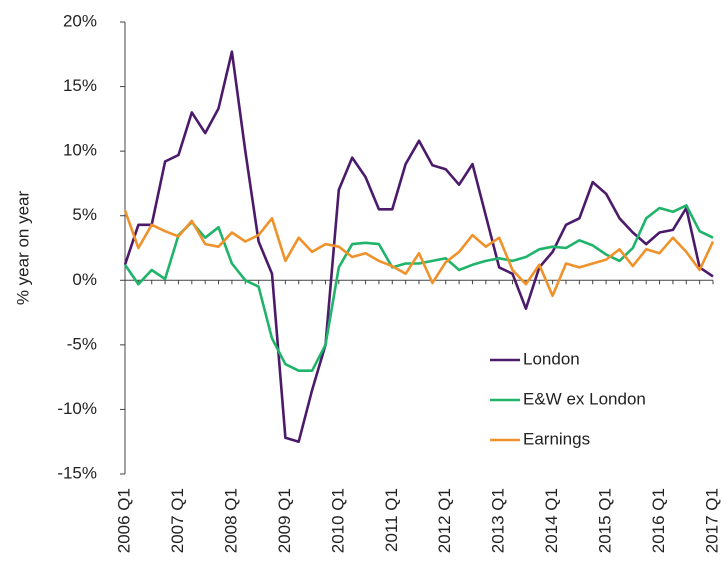 The width and height of the screenshot is (727, 580). I want to click on y-tick-label: -5%, so click(82, 343).